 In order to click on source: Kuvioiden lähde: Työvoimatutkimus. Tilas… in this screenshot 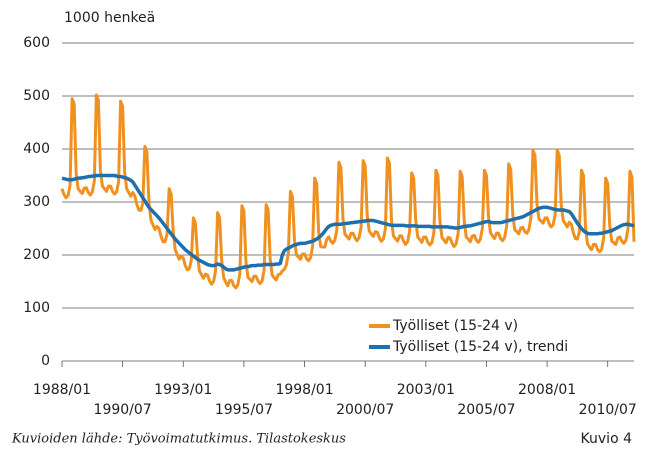, I will do `click(178, 439)`.